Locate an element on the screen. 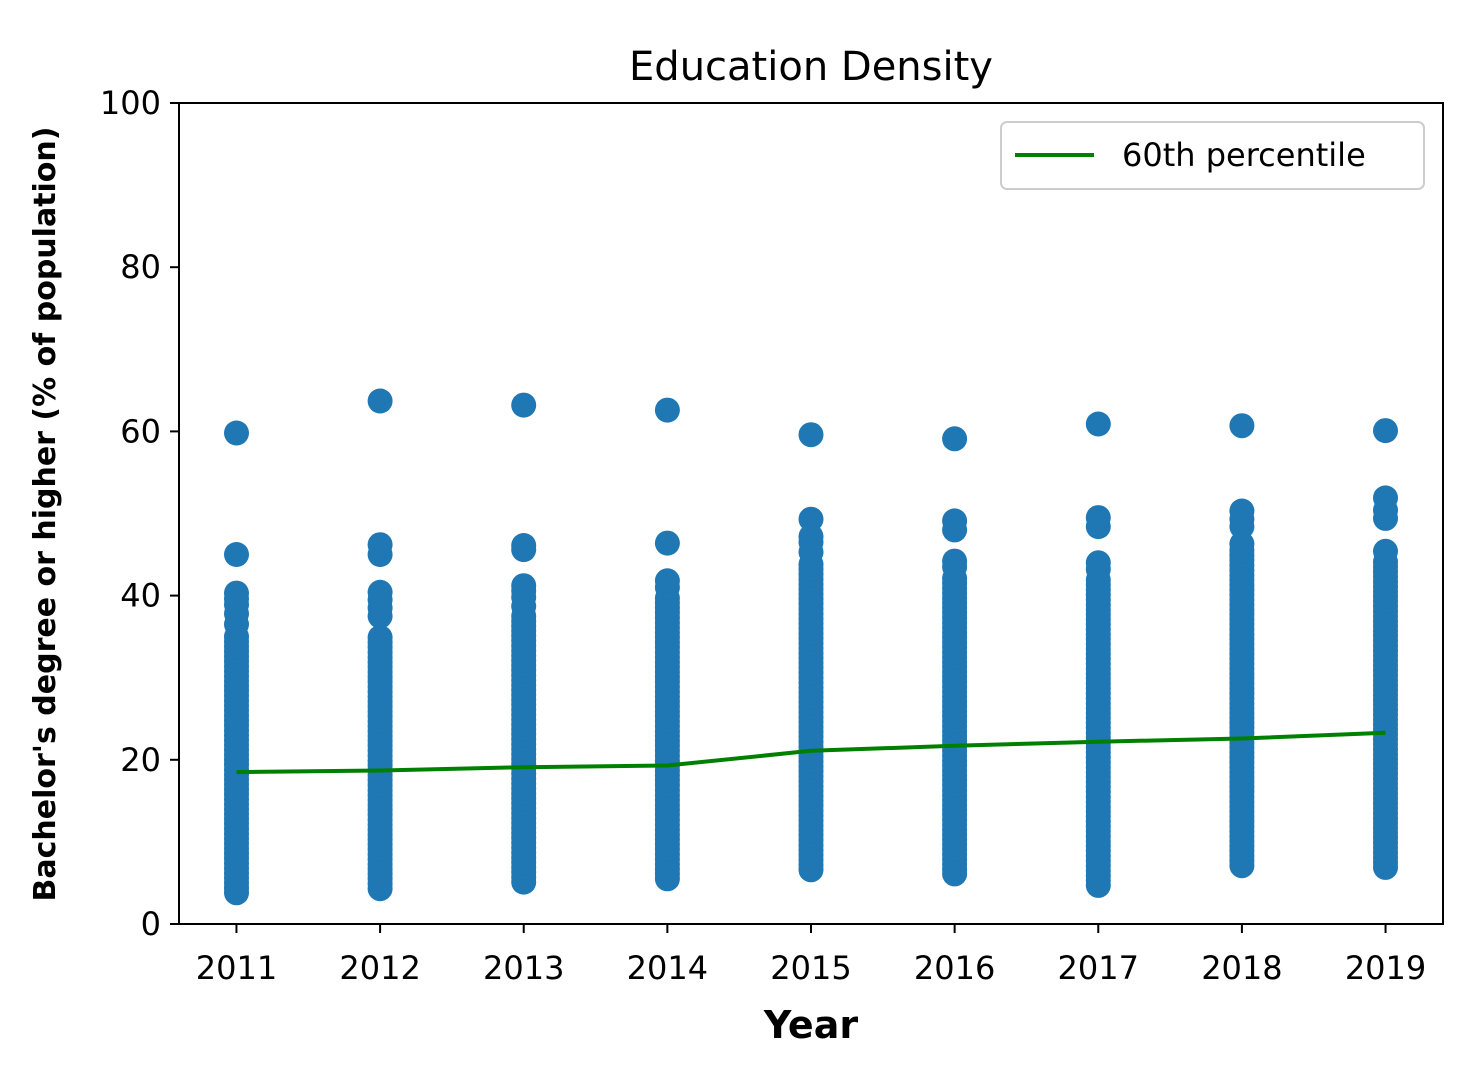 This screenshot has width=1470, height=1074. series-line-60th-percentile is located at coordinates (811, 752).